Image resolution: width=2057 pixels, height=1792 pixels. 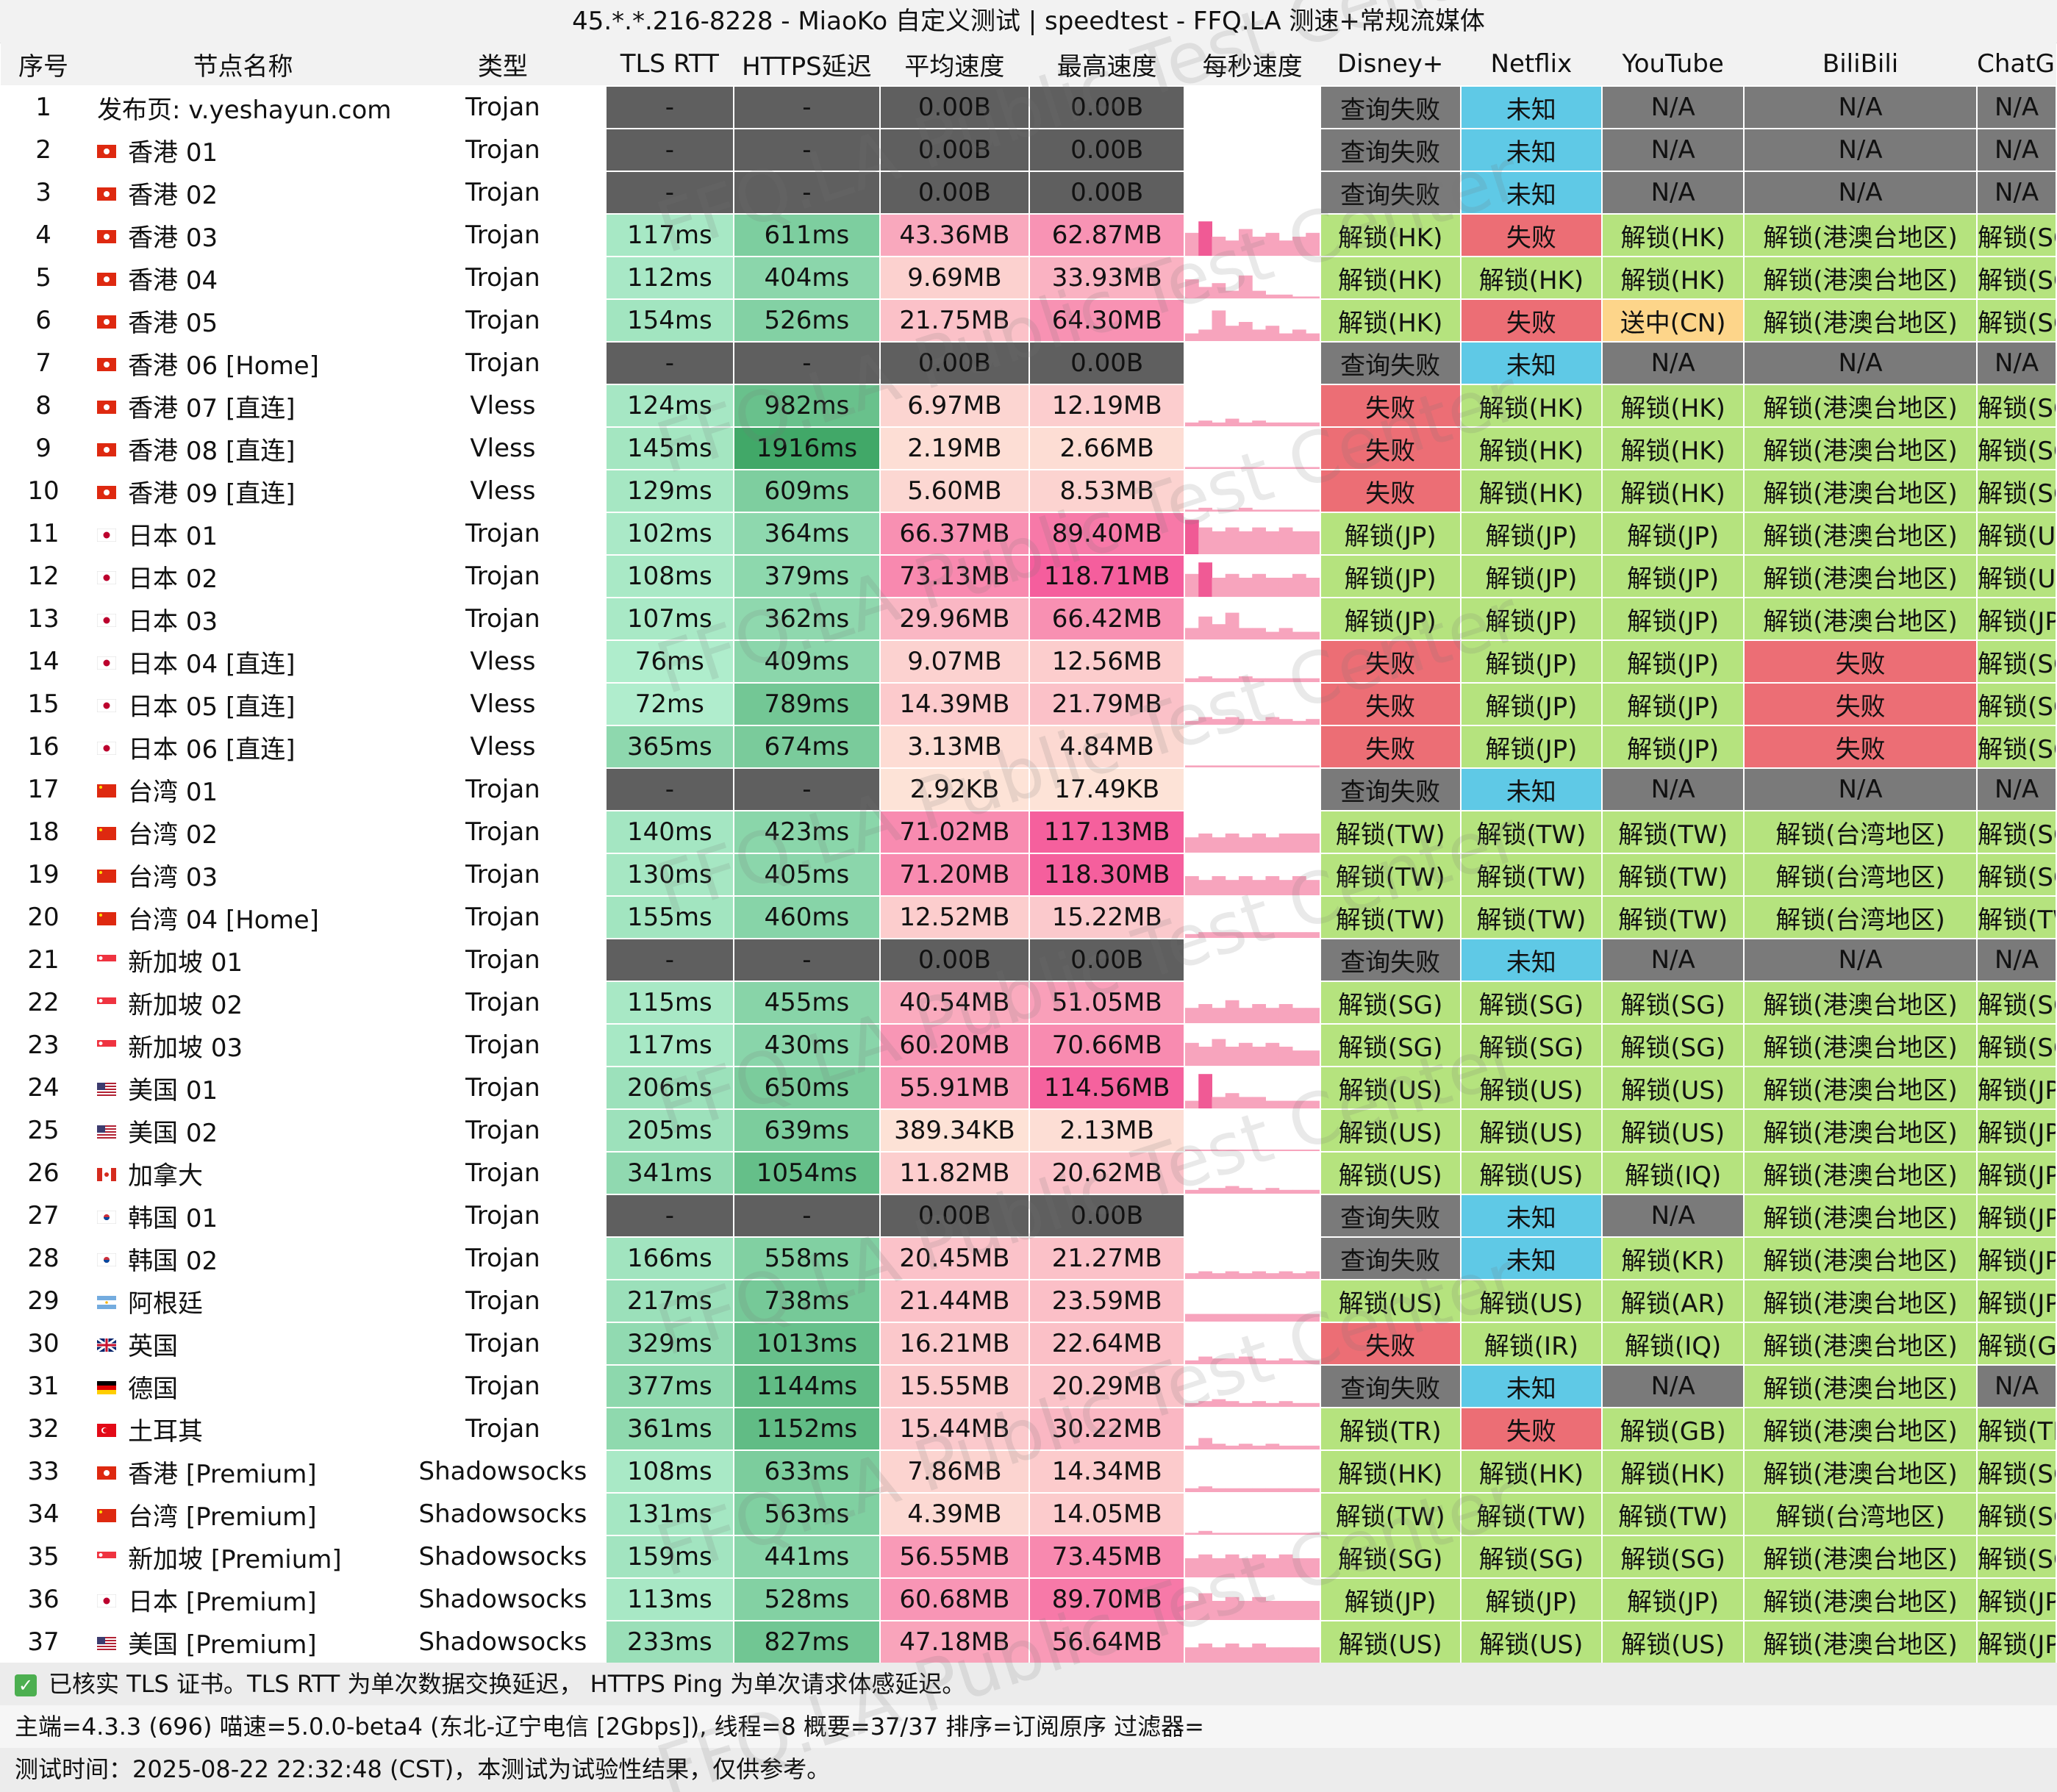 What do you see at coordinates (954, 1599) in the screenshot?
I see `avg-speed: 60.68MB` at bounding box center [954, 1599].